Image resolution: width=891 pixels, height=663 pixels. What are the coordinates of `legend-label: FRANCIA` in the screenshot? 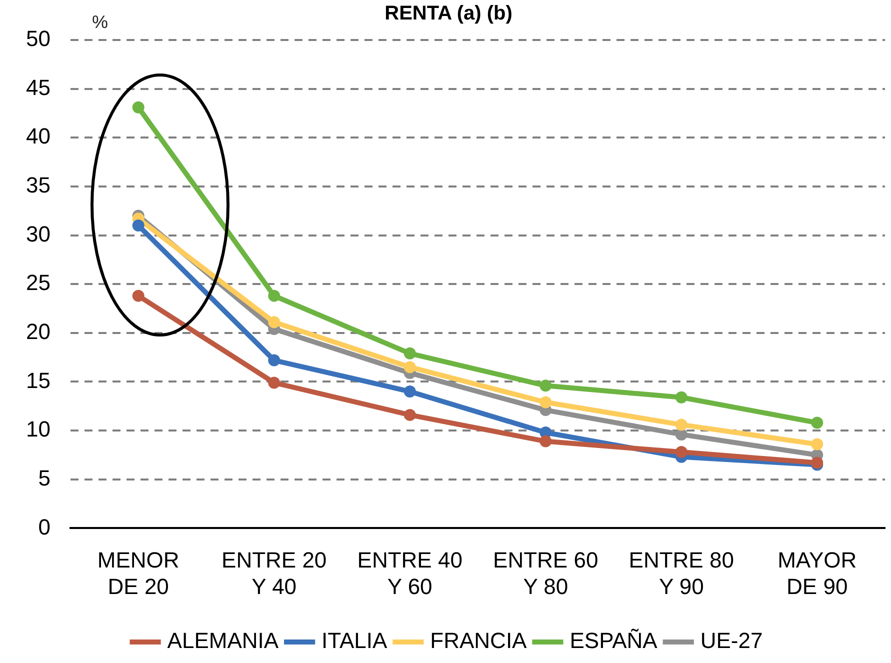 It's located at (479, 641).